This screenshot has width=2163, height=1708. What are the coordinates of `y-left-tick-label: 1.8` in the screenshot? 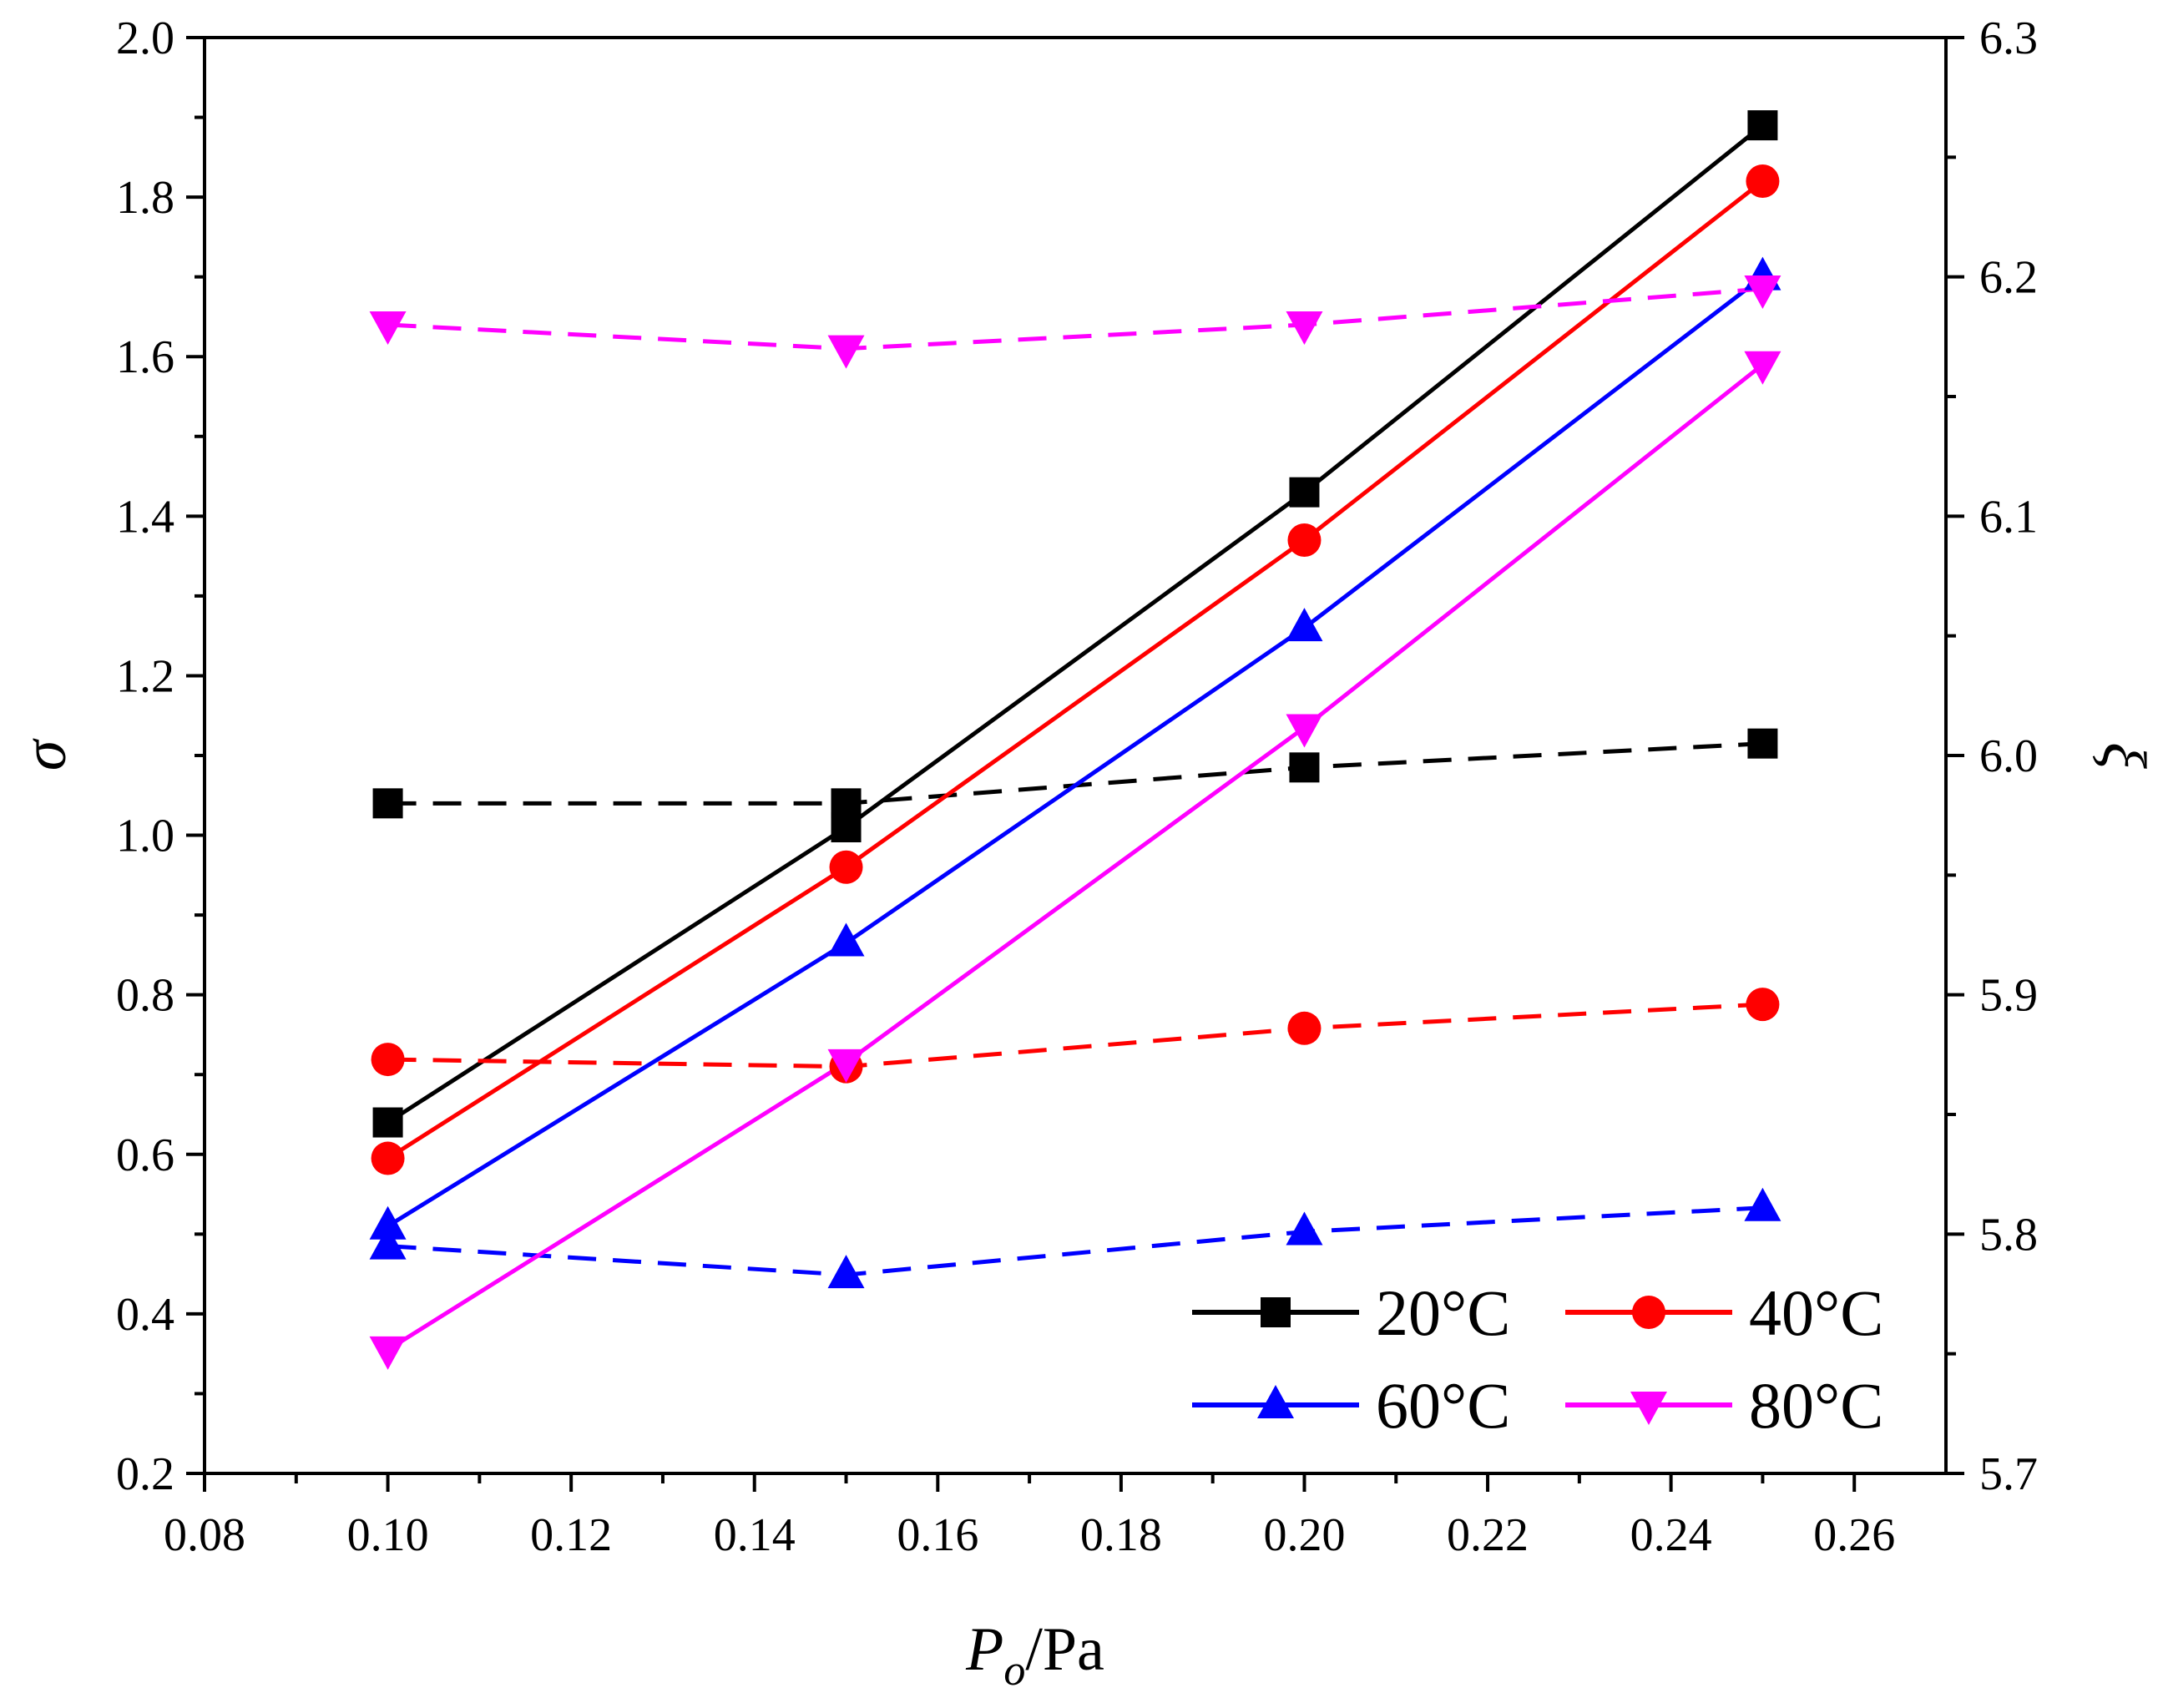 It's located at (145, 198).